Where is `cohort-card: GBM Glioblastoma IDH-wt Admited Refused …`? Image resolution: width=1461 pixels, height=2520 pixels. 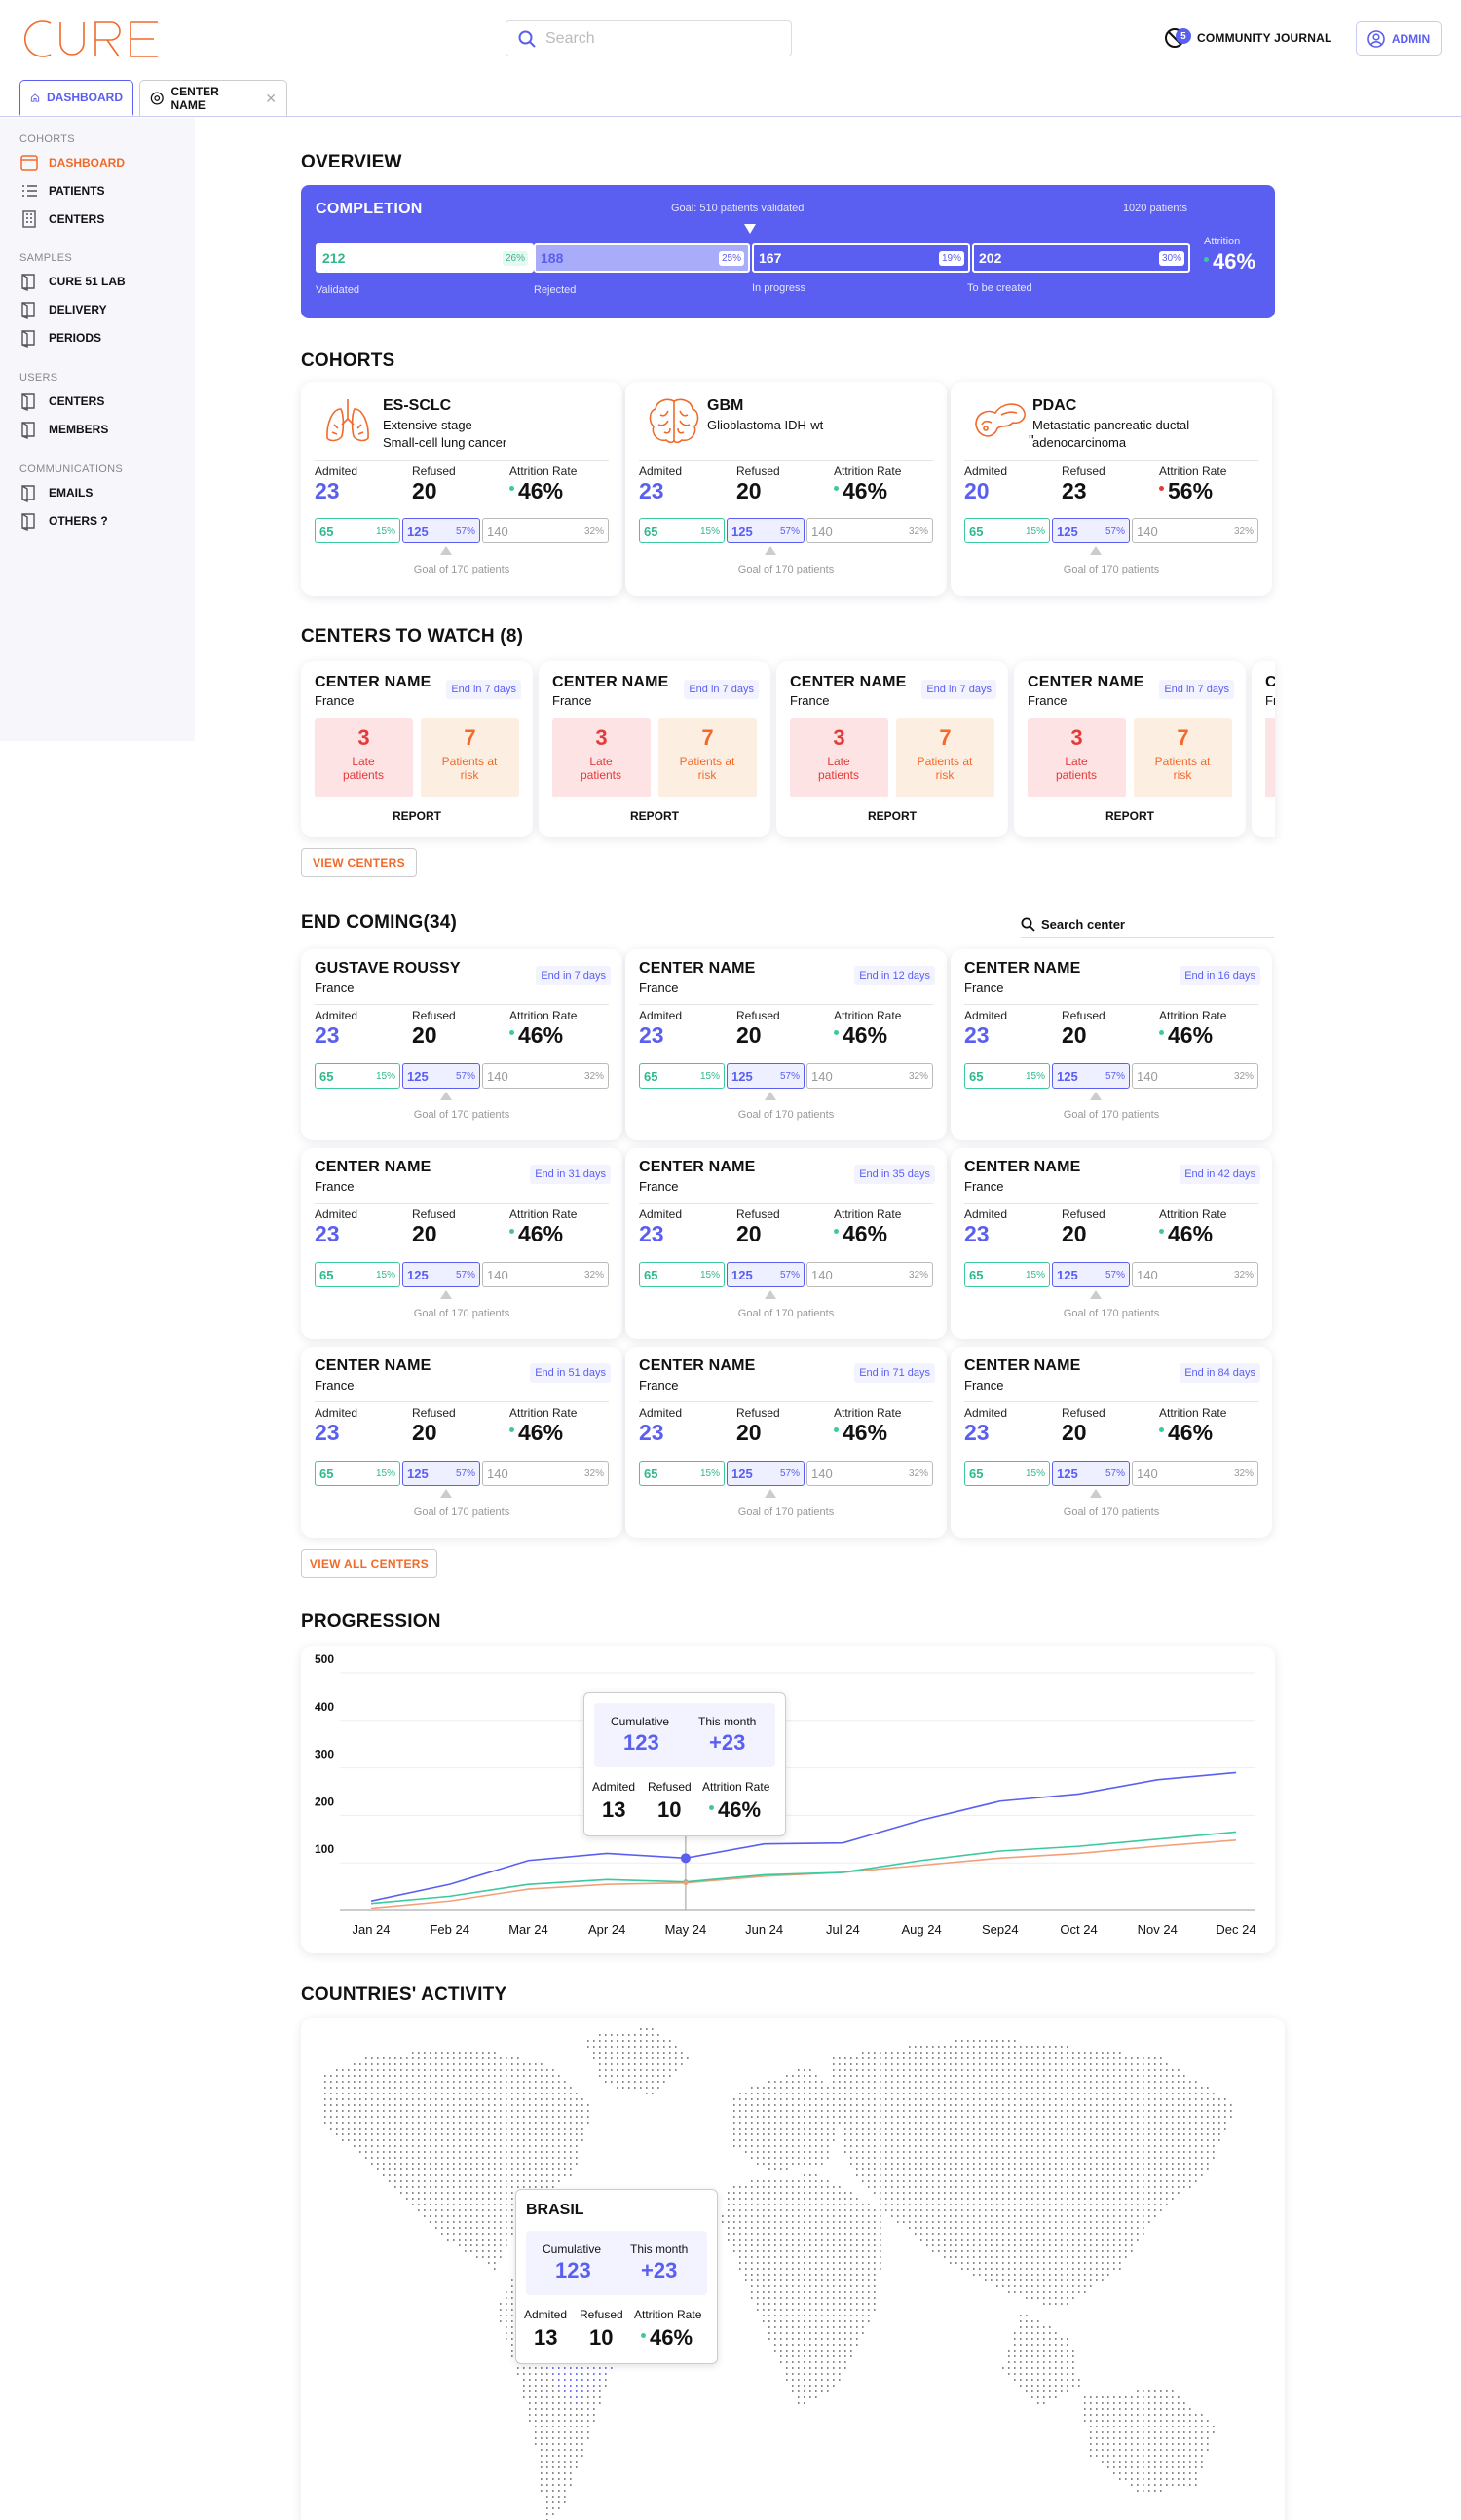 cohort-card: GBM Glioblastoma IDH-wt Admited Refused … is located at coordinates (786, 489).